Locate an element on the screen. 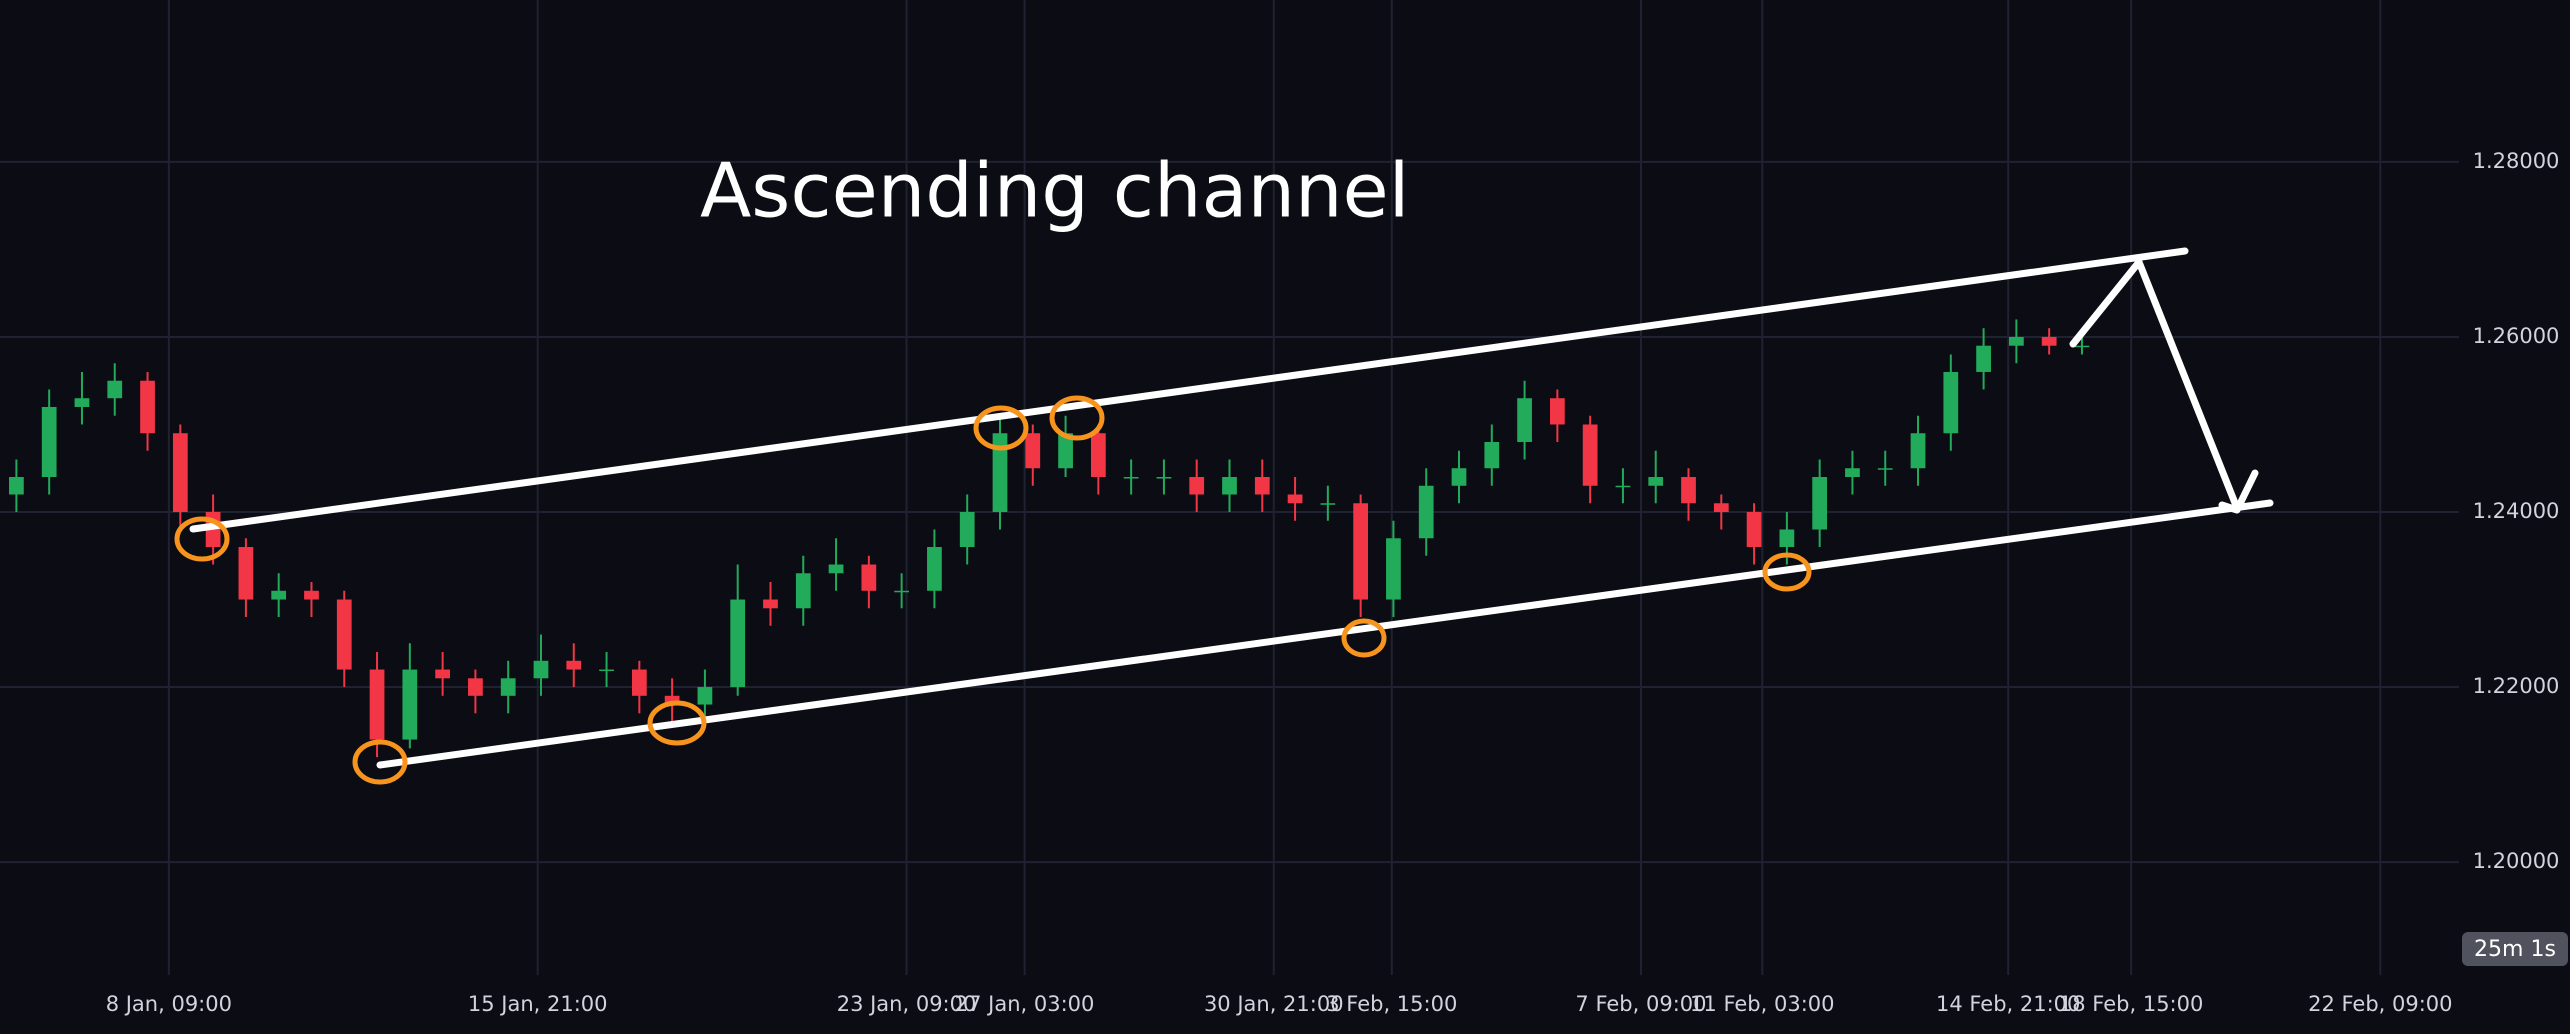 Image resolution: width=2570 pixels, height=1034 pixels. x-tick-label: 3 Feb, 15:00 is located at coordinates (1391, 1004).